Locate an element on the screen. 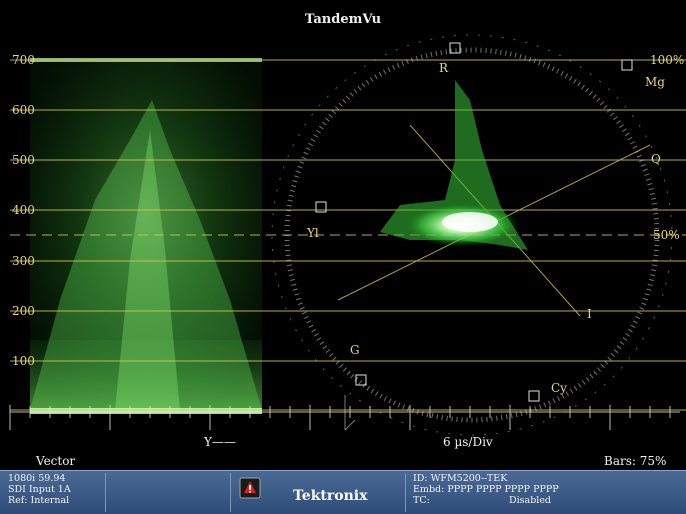 The width and height of the screenshot is (686, 514). scale-label-700: 700 is located at coordinates (23, 60).